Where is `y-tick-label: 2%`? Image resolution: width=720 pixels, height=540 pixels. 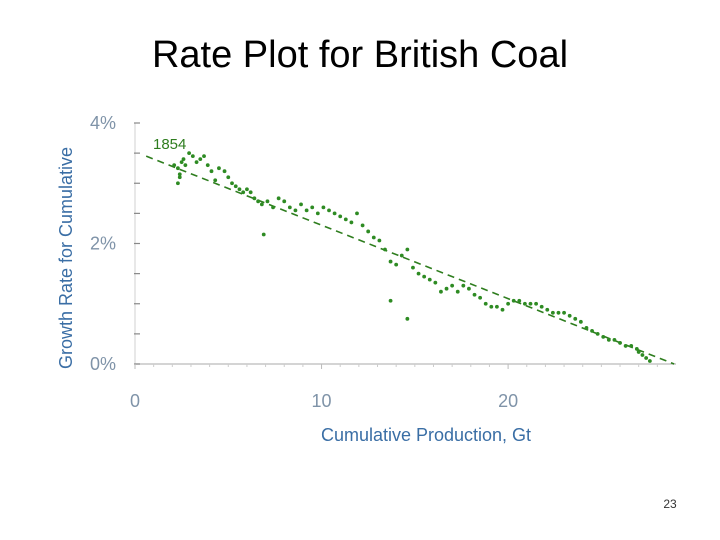
y-tick-label: 2% is located at coordinates (103, 244).